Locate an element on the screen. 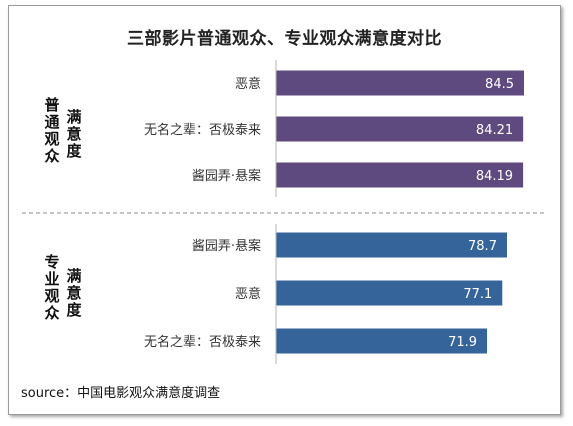 The height and width of the screenshot is (426, 573). data-label-g1-1: 77.1 is located at coordinates (477, 294).